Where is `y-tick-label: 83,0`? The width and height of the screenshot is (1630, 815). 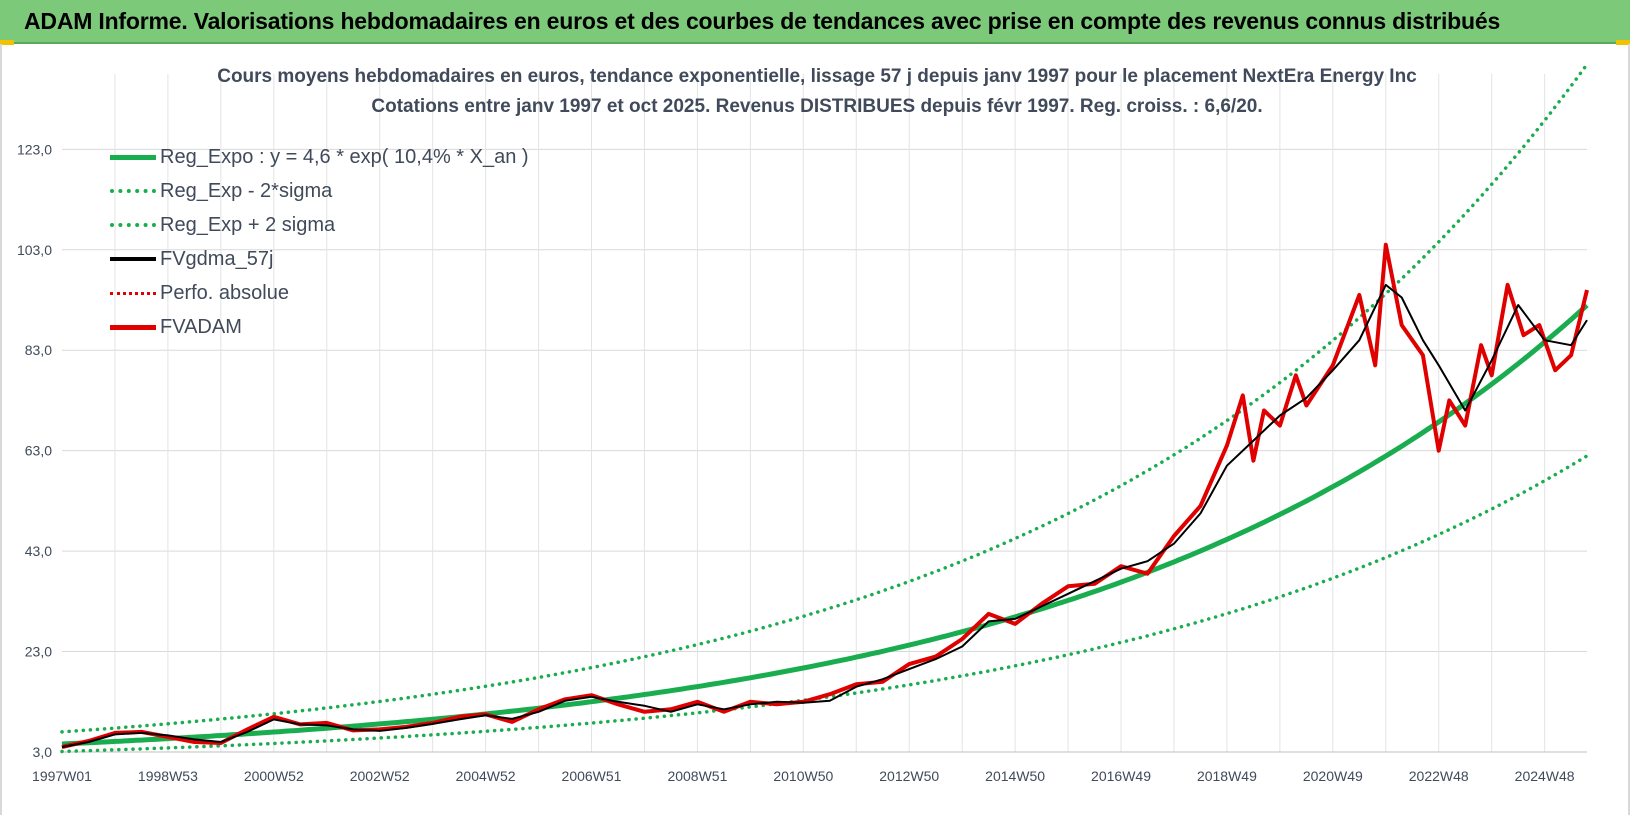
y-tick-label: 83,0 is located at coordinates (38, 350).